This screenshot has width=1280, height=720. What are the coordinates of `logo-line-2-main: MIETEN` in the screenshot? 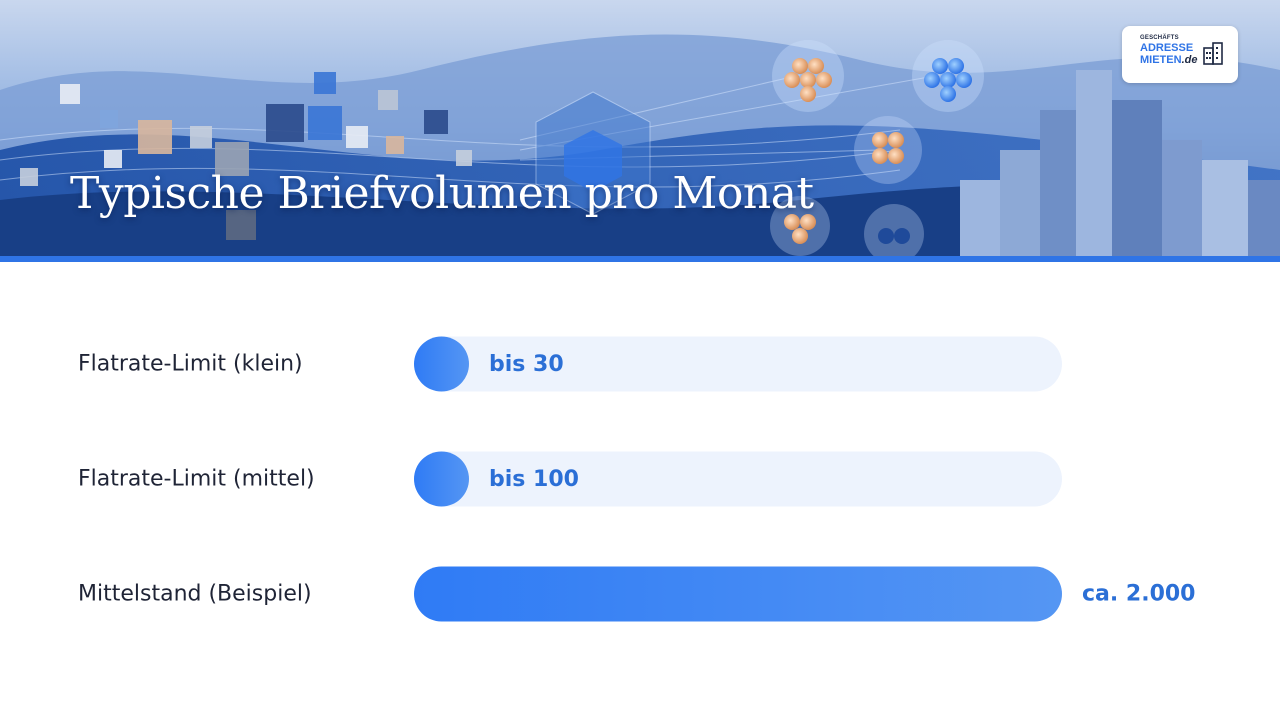 It's located at (1161, 60).